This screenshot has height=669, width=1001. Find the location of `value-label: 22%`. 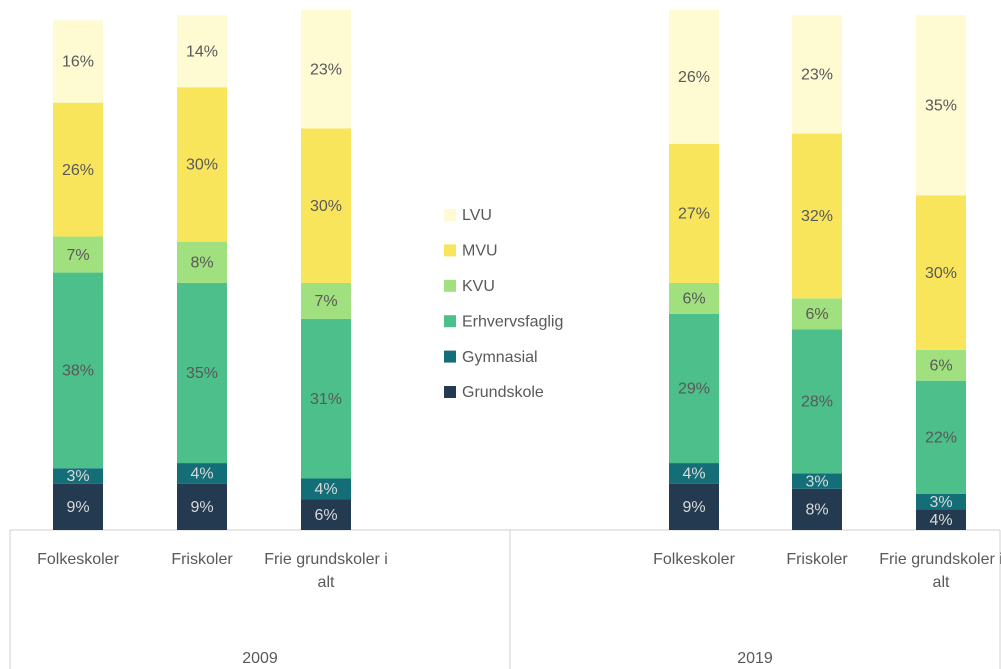

value-label: 22% is located at coordinates (941, 438).